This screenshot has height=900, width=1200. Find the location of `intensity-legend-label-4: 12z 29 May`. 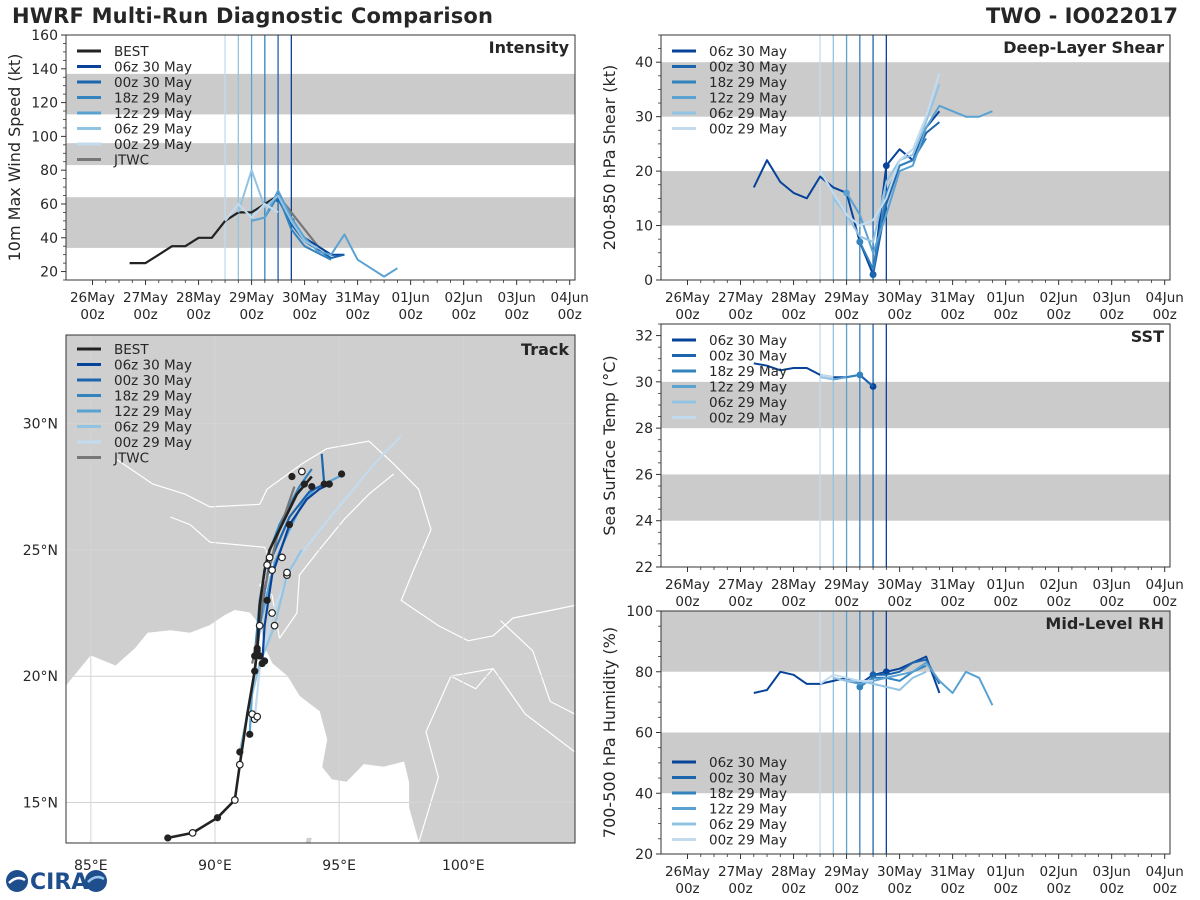

intensity-legend-label-4: 12z 29 May is located at coordinates (153, 114).